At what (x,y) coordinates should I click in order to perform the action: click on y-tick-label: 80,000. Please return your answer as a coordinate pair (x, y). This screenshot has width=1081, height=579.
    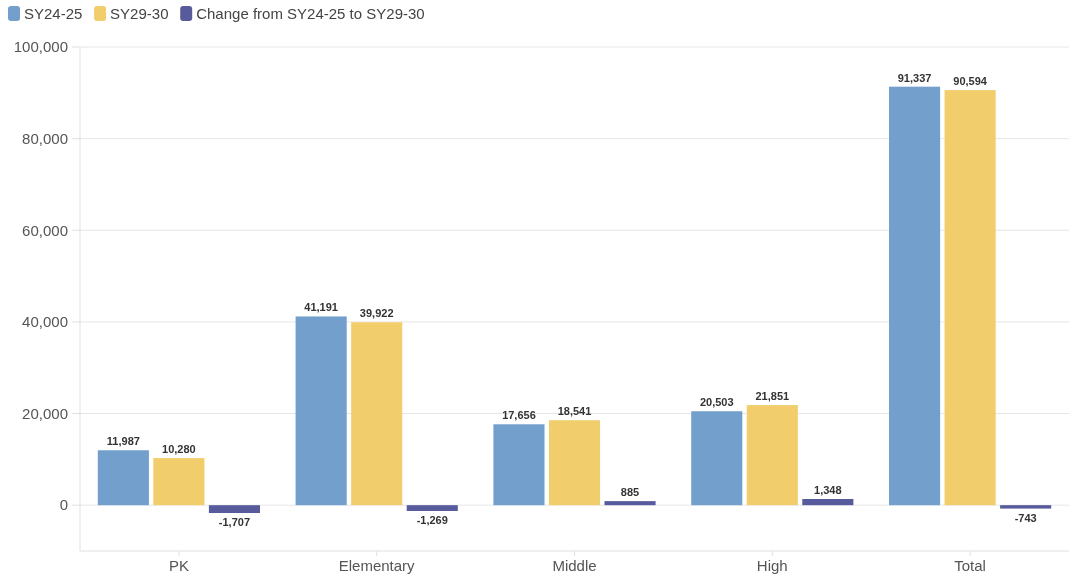
    Looking at the image, I should click on (45, 138).